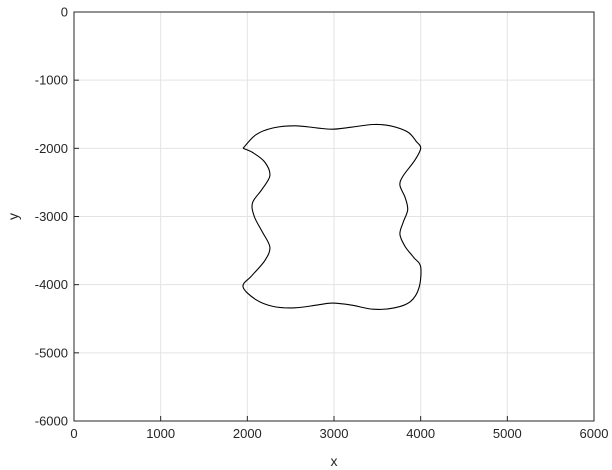  What do you see at coordinates (507, 433) in the screenshot?
I see `x-tick-label: 5000` at bounding box center [507, 433].